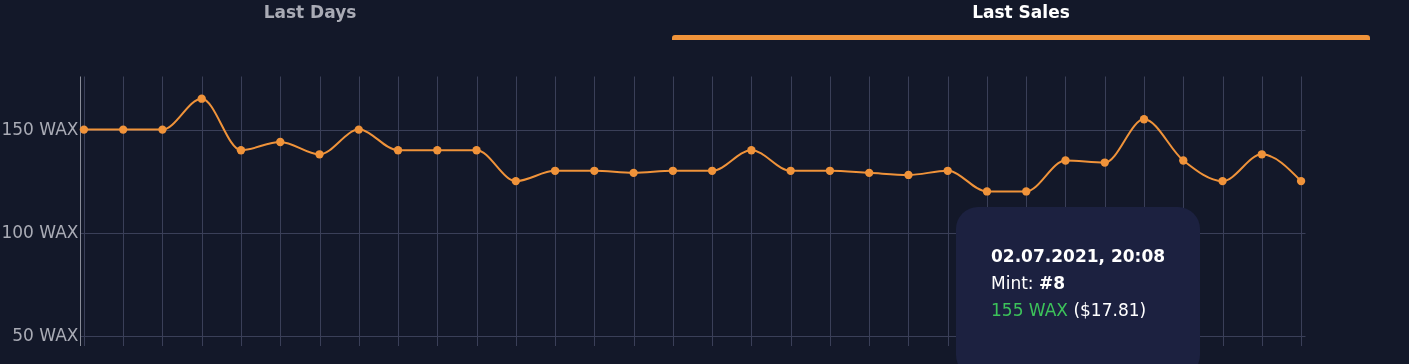 The width and height of the screenshot is (1409, 364). I want to click on text: Last Days, so click(310, 12).